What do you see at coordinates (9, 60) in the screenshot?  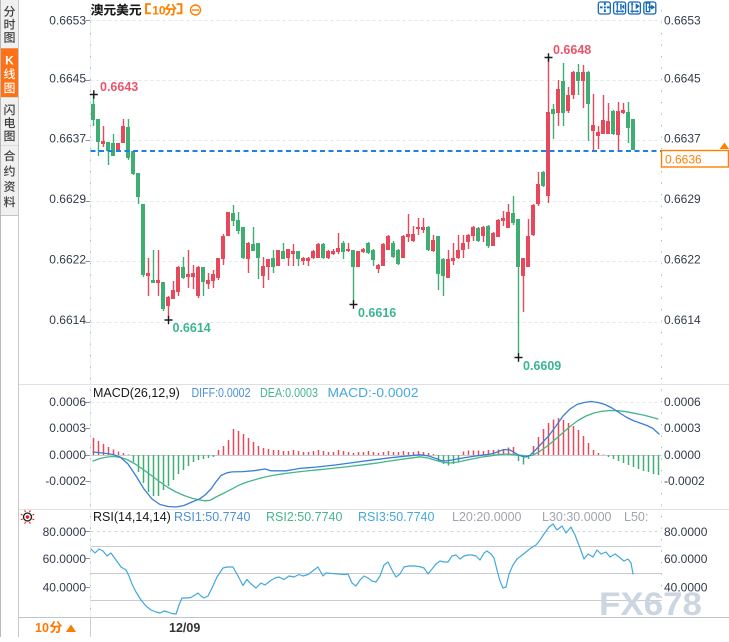 I see `svg-text: K` at bounding box center [9, 60].